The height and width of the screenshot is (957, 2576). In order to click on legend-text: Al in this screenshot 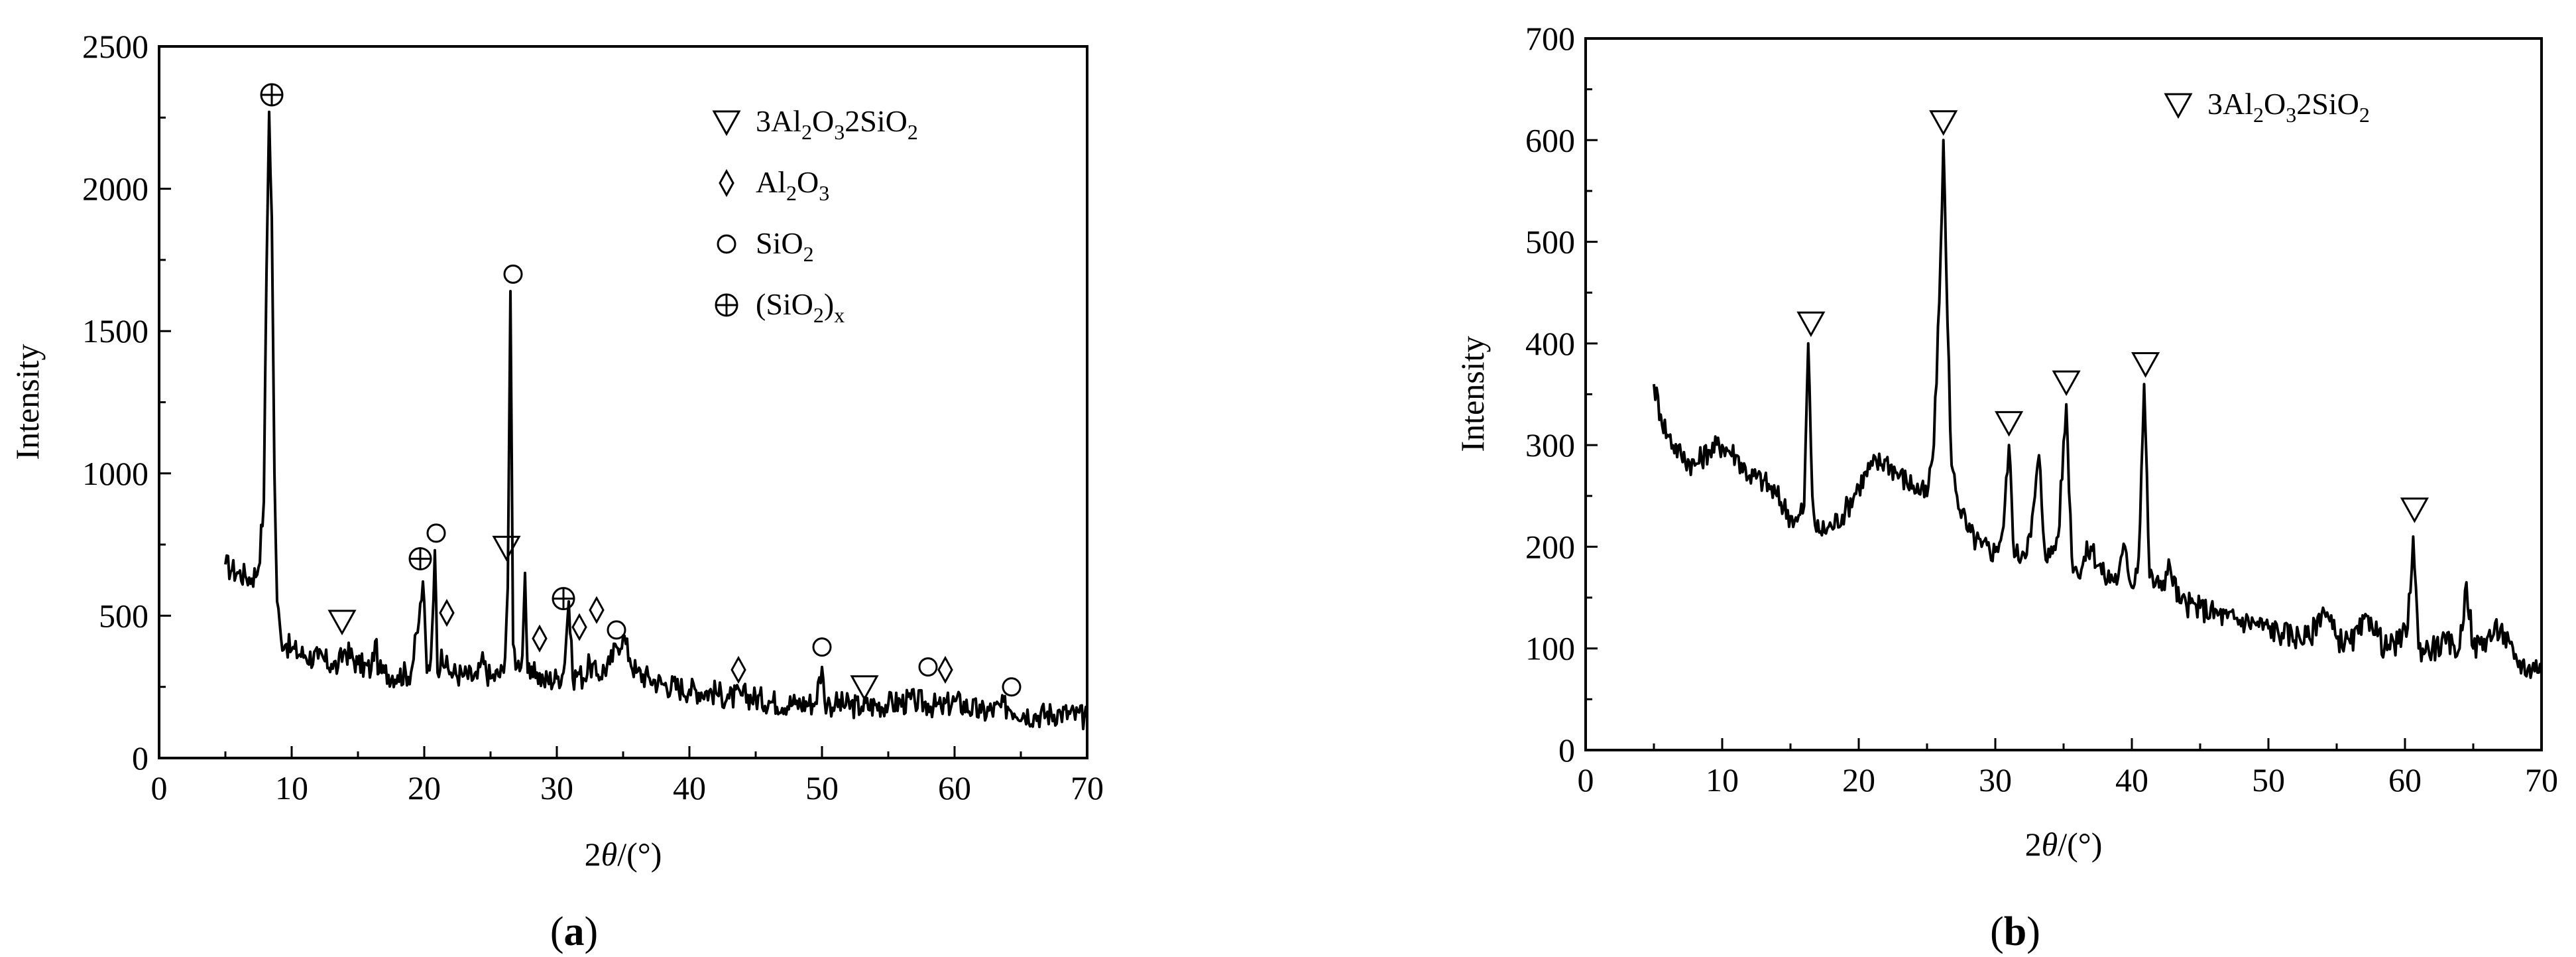, I will do `click(771, 182)`.